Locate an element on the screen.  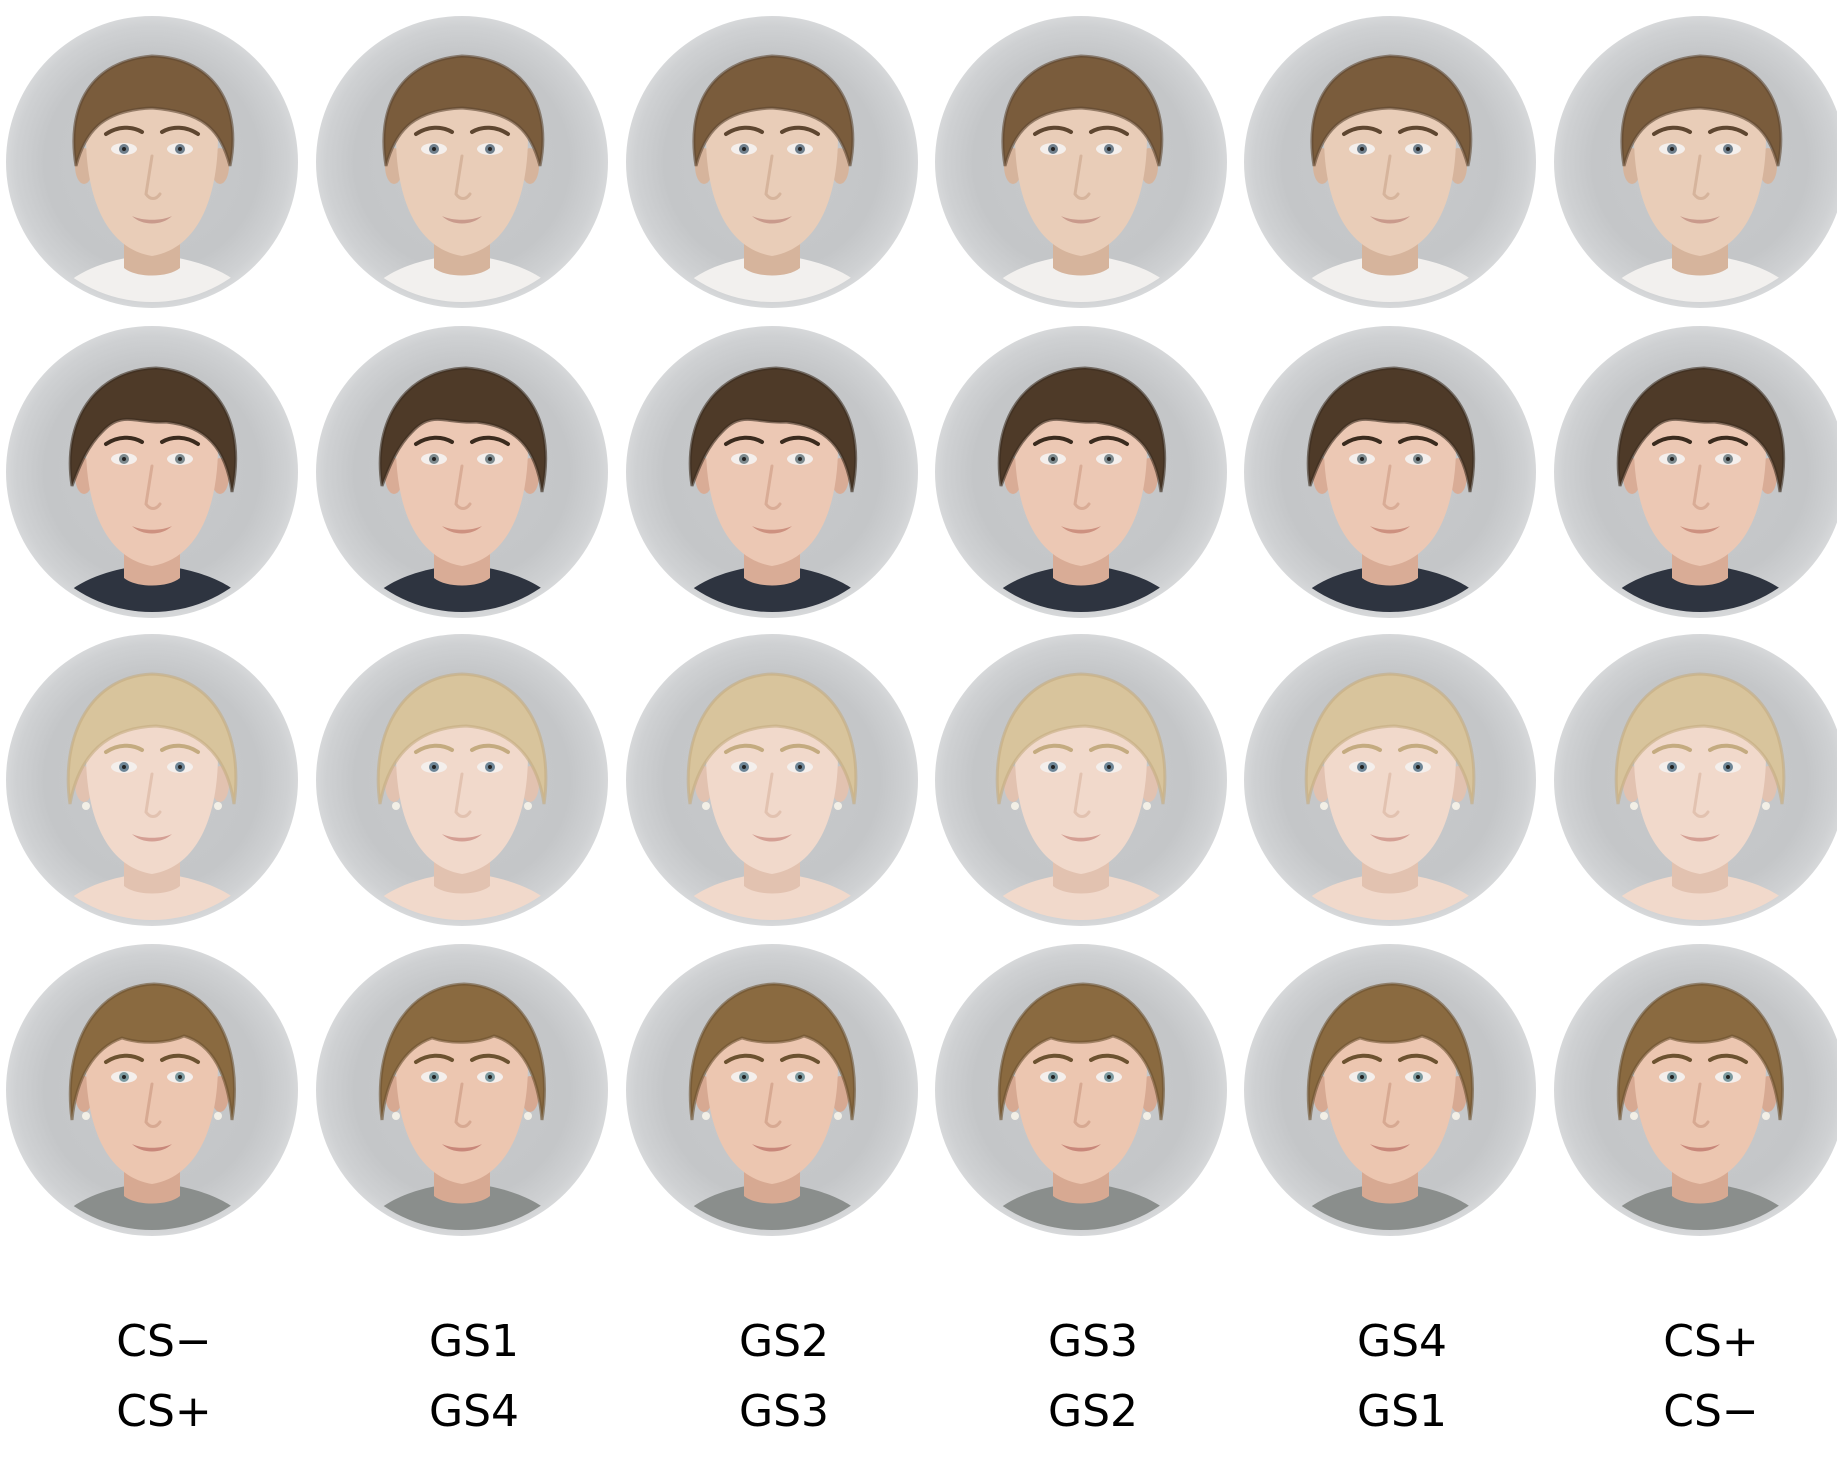
label-bottom: GS3 is located at coordinates (784, 1411).